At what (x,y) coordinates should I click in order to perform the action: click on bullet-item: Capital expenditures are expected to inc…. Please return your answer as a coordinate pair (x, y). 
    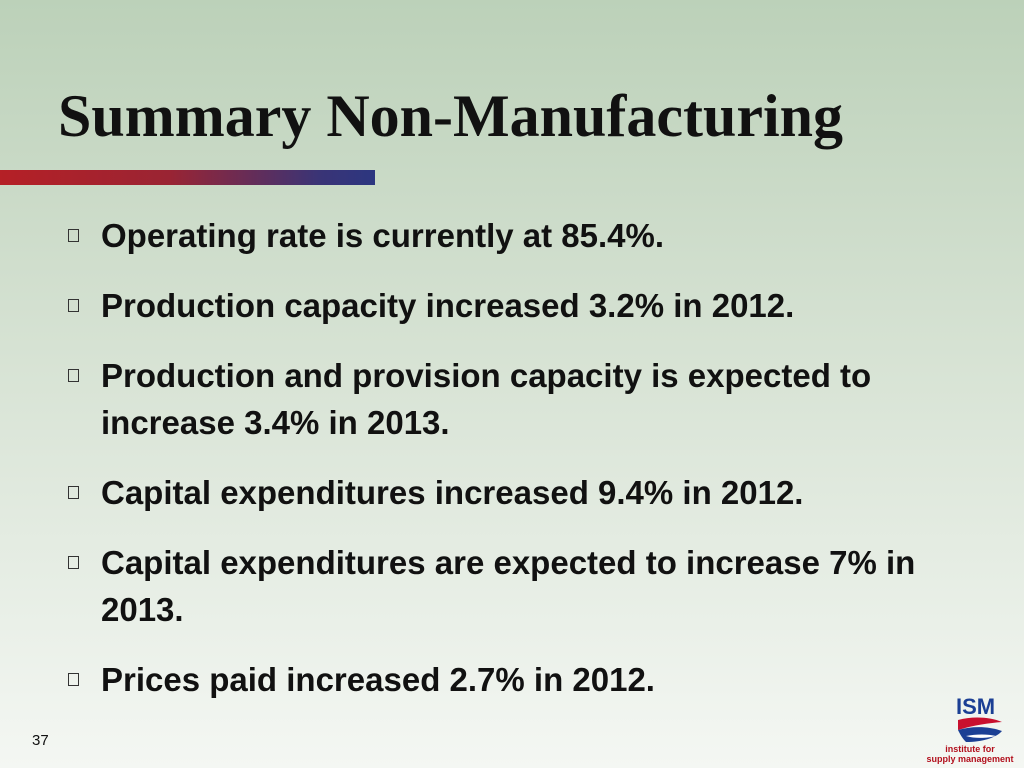
    Looking at the image, I should click on (528, 586).